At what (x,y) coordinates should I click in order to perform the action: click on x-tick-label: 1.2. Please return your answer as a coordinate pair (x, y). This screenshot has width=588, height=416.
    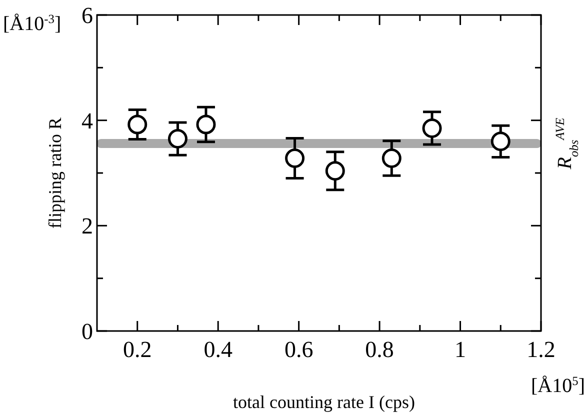
    Looking at the image, I should click on (541, 349).